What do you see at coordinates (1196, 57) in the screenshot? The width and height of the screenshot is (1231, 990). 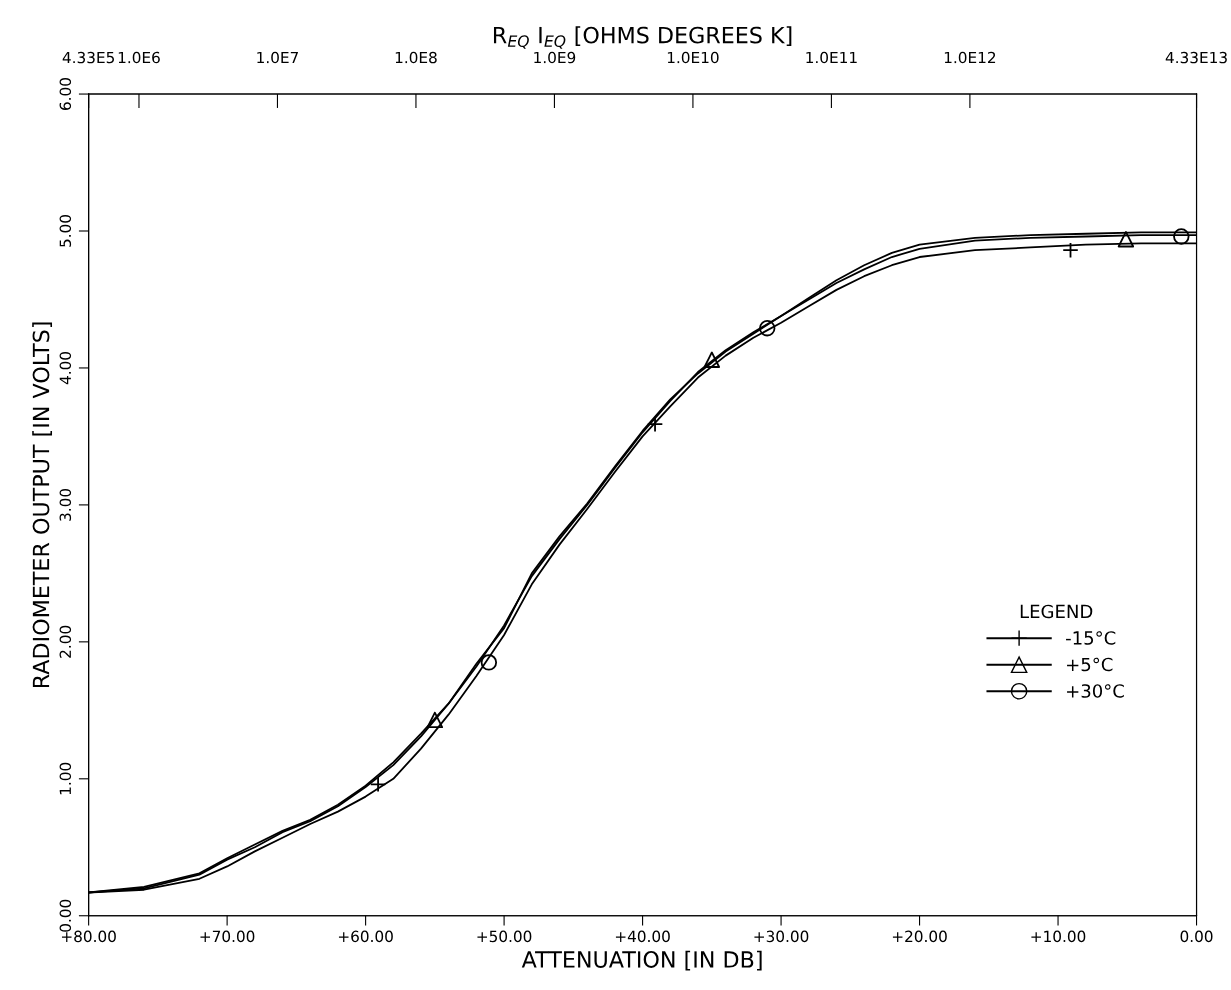 I see `x2-tick-label: 4.33E13` at bounding box center [1196, 57].